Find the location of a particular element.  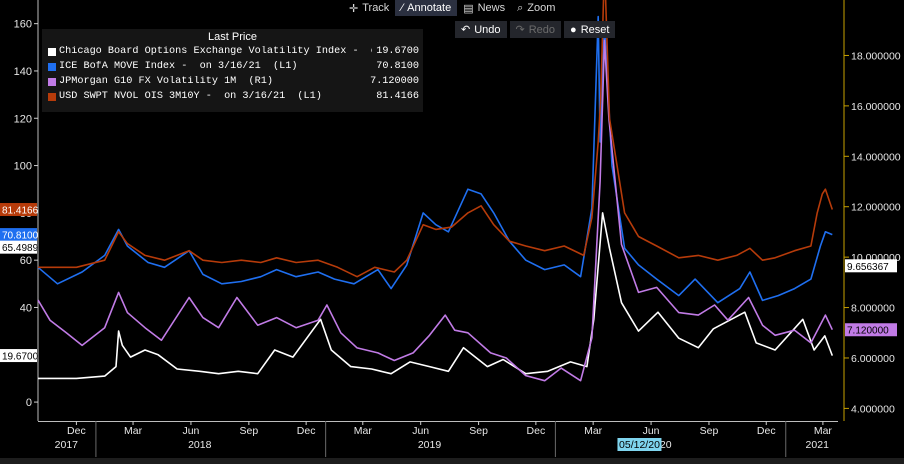

news-label: News is located at coordinates (491, 8).